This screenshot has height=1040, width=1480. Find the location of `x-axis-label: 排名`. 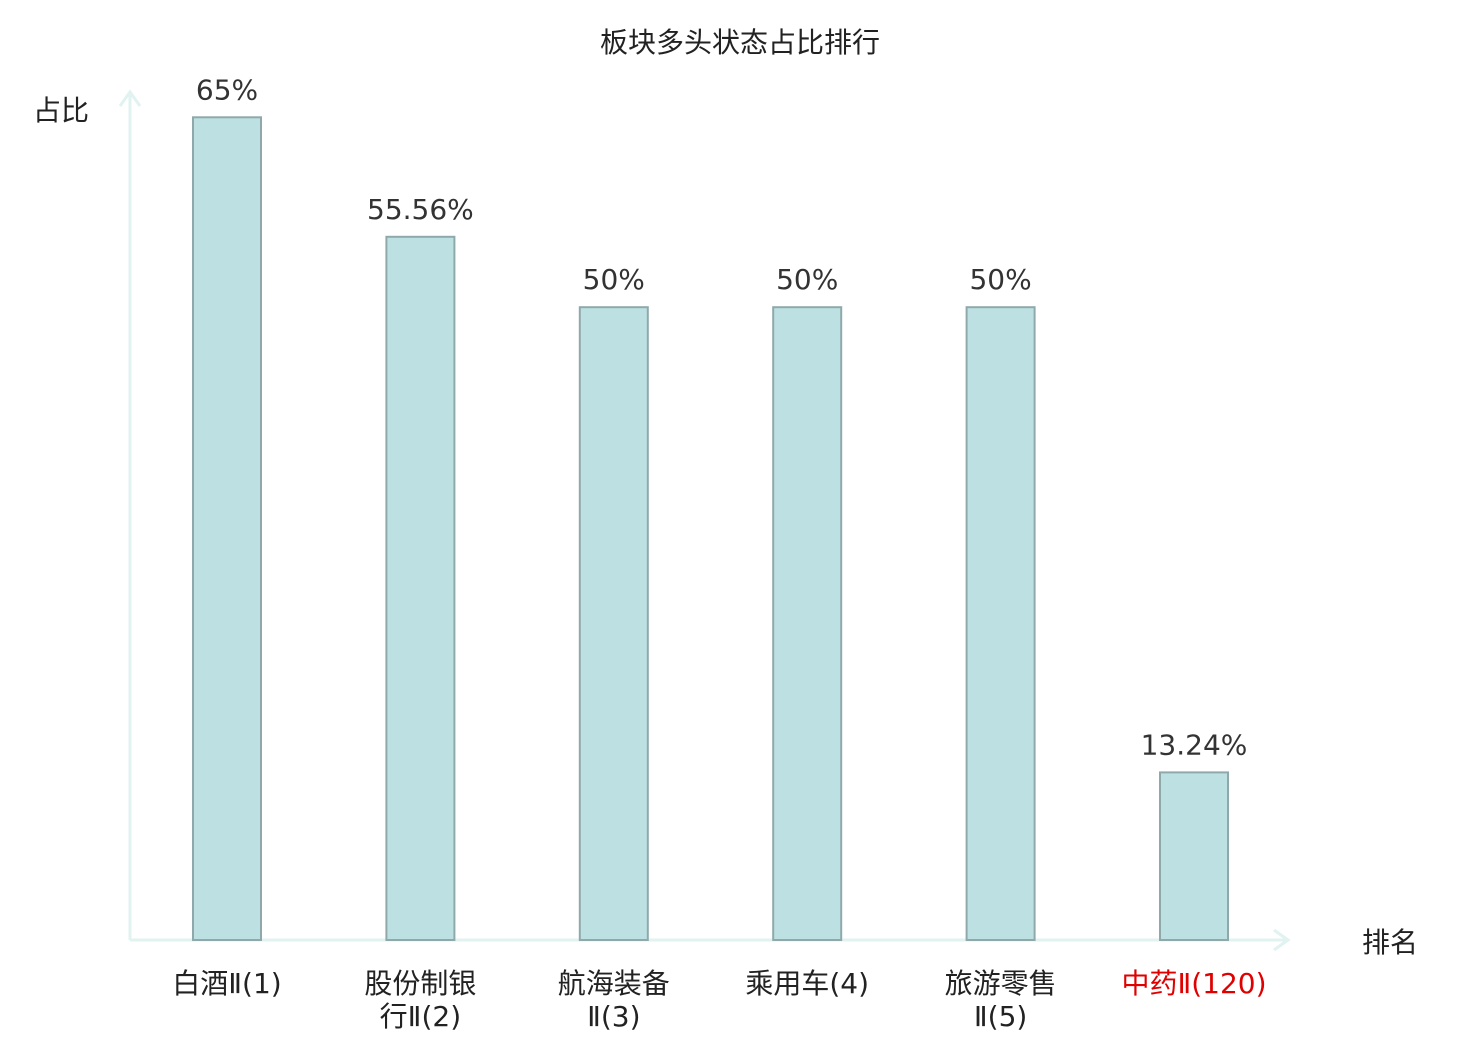

x-axis-label: 排名 is located at coordinates (1390, 942).